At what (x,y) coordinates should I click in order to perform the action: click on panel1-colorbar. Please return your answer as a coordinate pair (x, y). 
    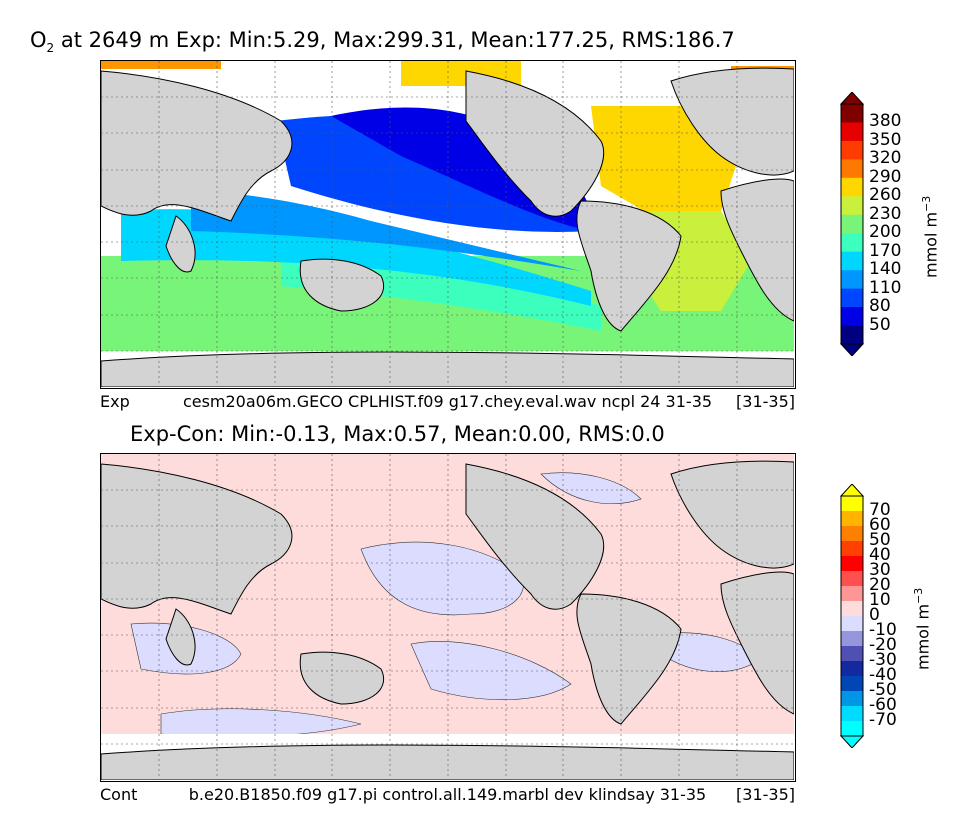
    Looking at the image, I should click on (852, 224).